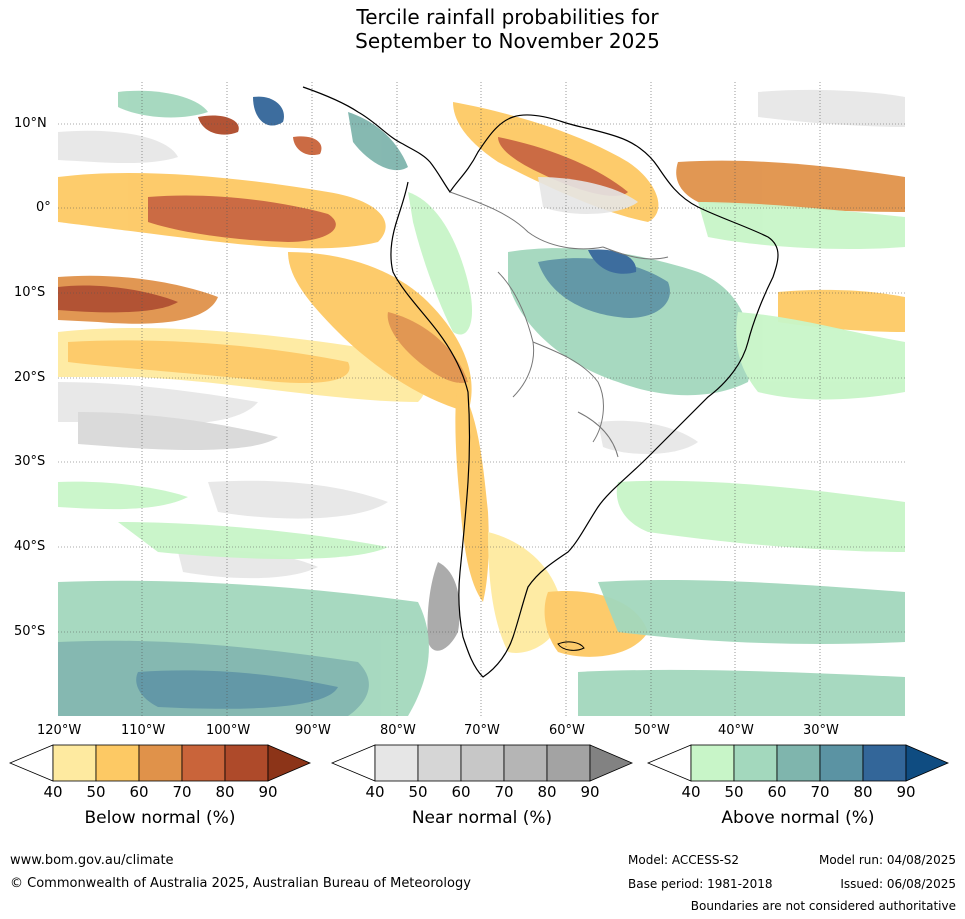 Image resolution: width=965 pixels, height=919 pixels. Describe the element at coordinates (237, 689) in the screenshot. I see `southern-ocean-wet-deep` at that location.